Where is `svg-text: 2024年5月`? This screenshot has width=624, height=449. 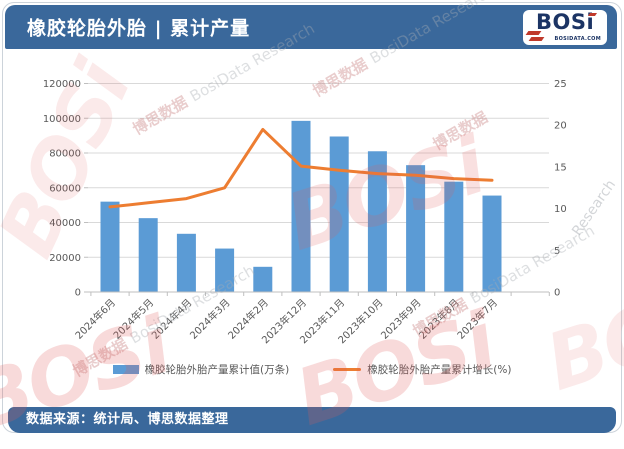 svg-text: 2024年5月 is located at coordinates (133, 319).